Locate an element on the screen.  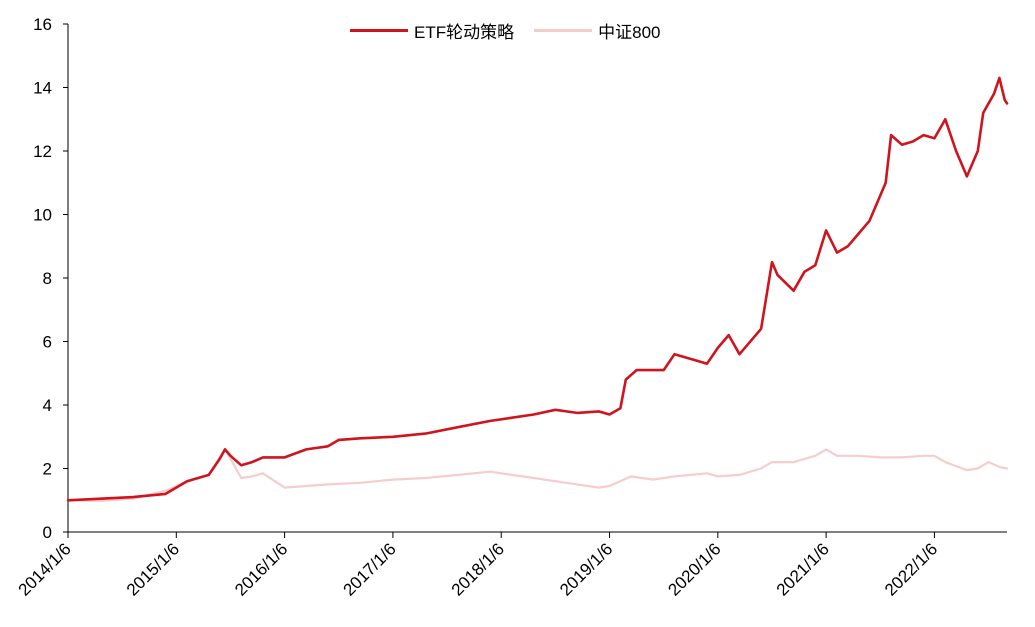
y-tick-label: 0 is located at coordinates (47, 532).